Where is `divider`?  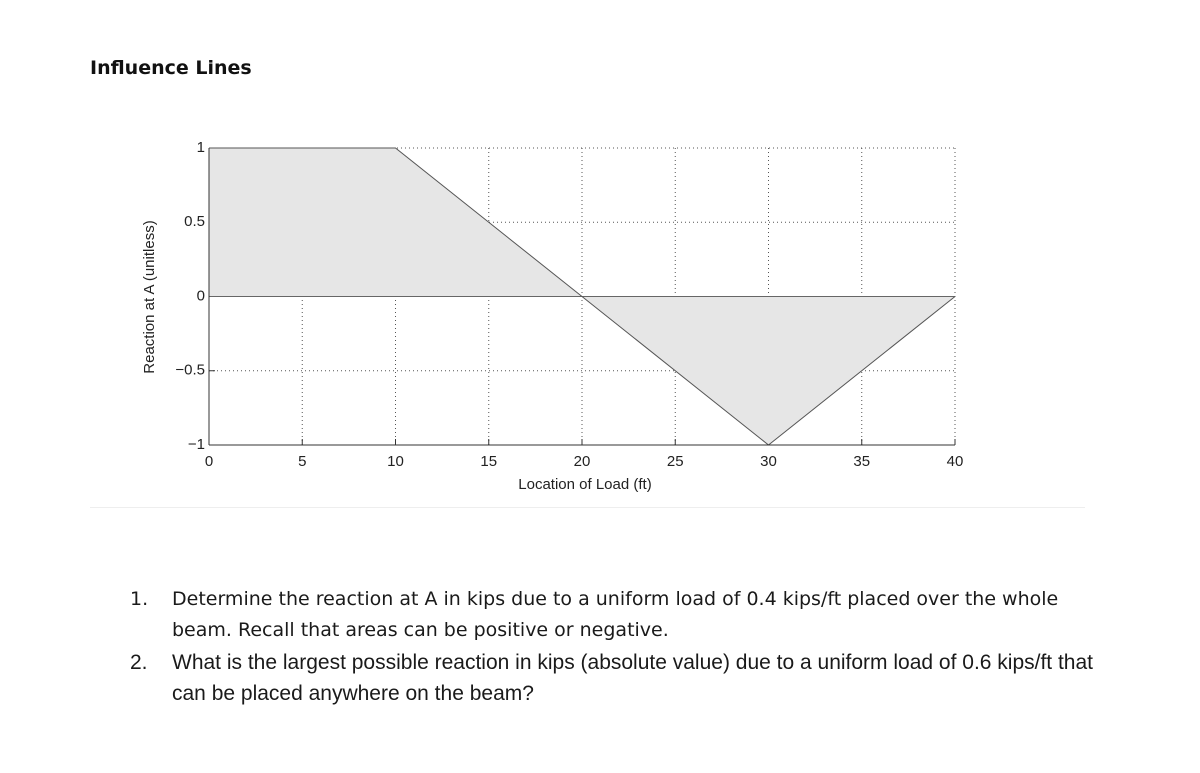 divider is located at coordinates (587, 507).